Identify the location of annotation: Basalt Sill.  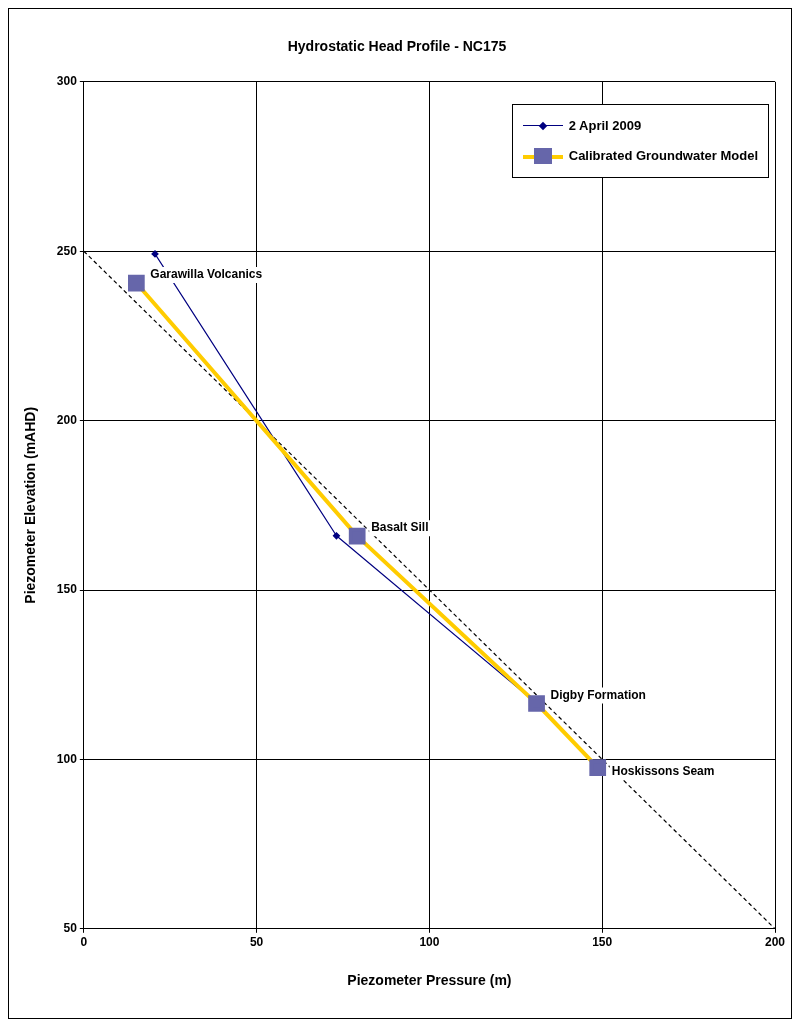
(400, 527).